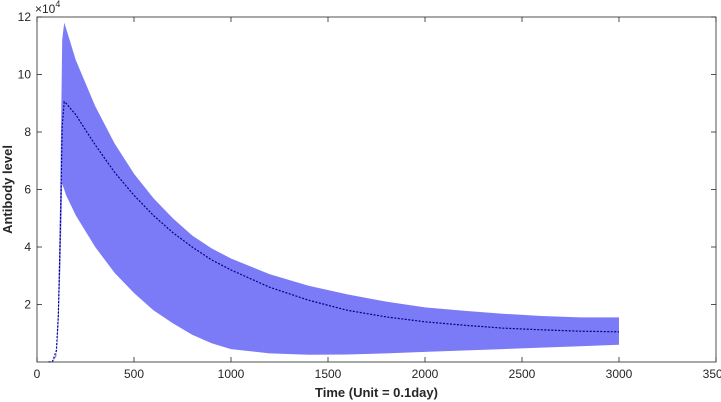 The width and height of the screenshot is (721, 402). What do you see at coordinates (27, 247) in the screenshot?
I see `y-tick-label: 4` at bounding box center [27, 247].